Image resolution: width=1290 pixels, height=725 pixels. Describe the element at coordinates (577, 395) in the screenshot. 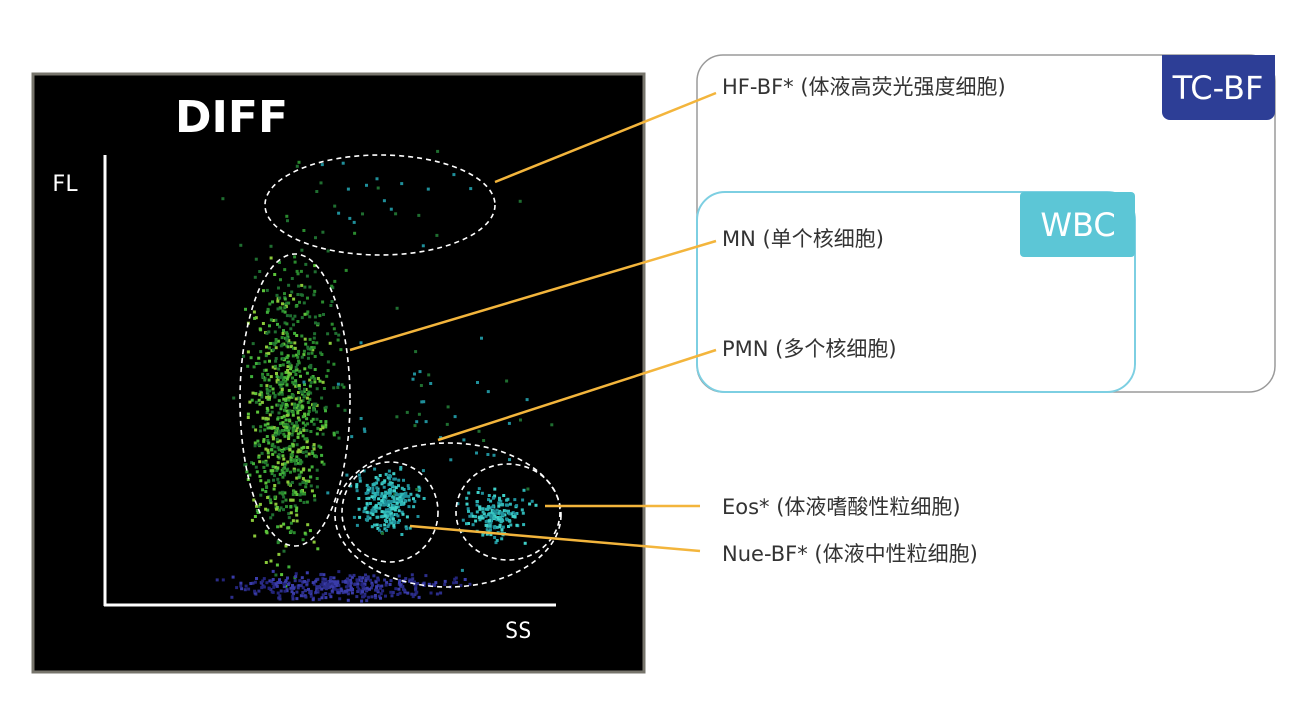

I see `leader-line` at that location.